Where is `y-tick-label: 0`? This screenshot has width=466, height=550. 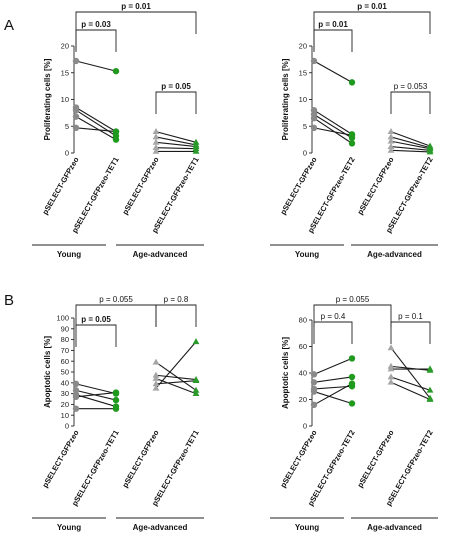 y-tick-label: 0 is located at coordinates (67, 153).